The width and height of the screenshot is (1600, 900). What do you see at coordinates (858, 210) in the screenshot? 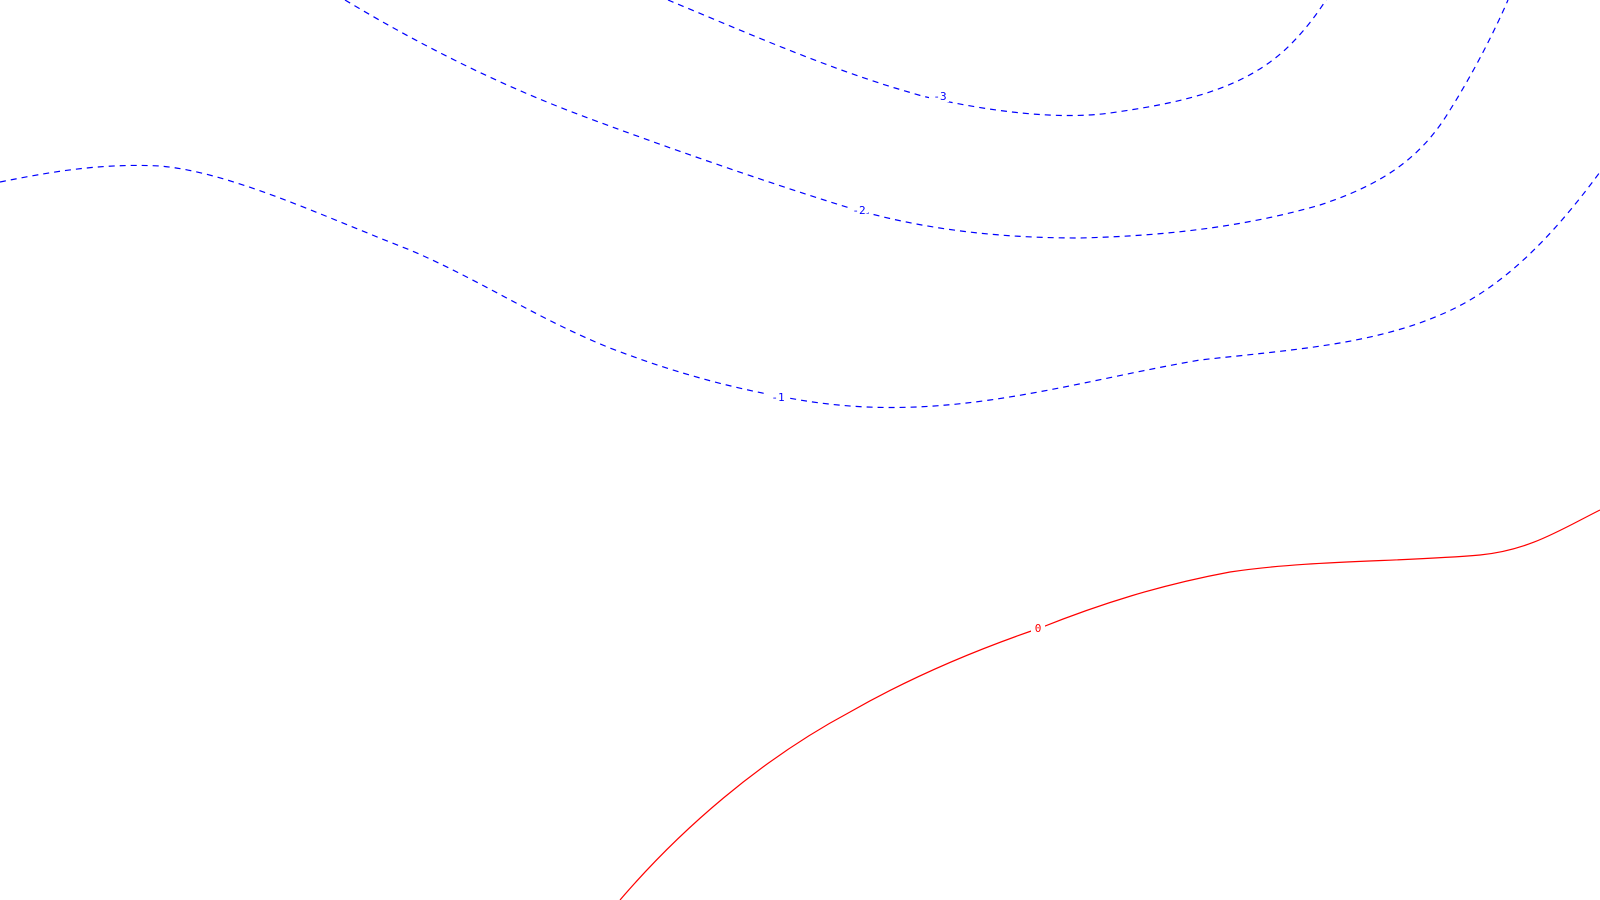
I see `contour-label-neg2: -2` at bounding box center [858, 210].